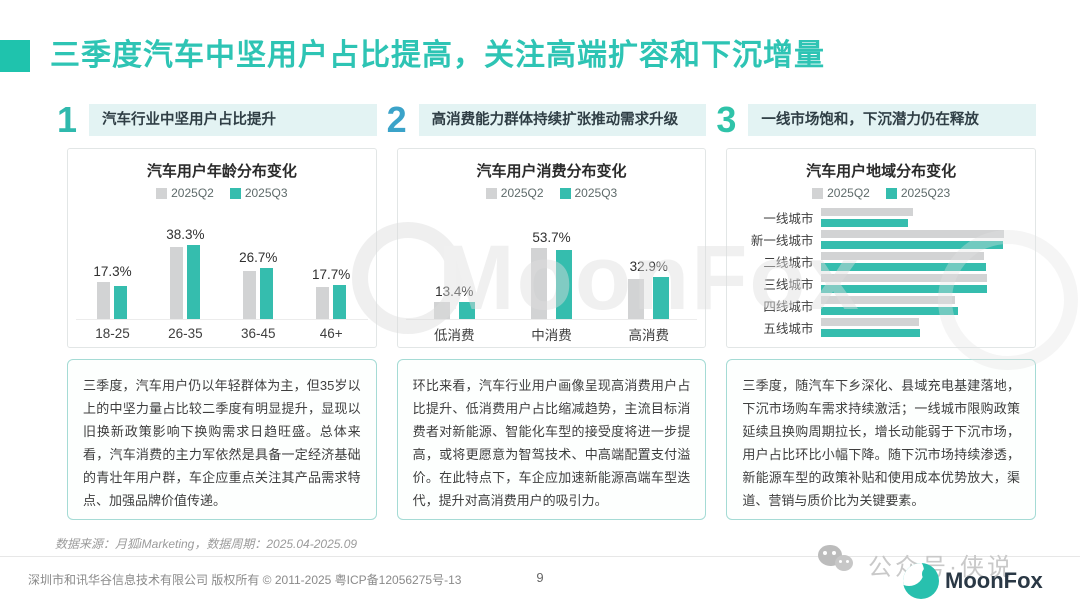 Image resolution: width=1080 pixels, height=608 pixels. Describe the element at coordinates (892, 120) in the screenshot. I see `section-header-3: 一线市场饱和，下沉潜力仍在释放` at that location.